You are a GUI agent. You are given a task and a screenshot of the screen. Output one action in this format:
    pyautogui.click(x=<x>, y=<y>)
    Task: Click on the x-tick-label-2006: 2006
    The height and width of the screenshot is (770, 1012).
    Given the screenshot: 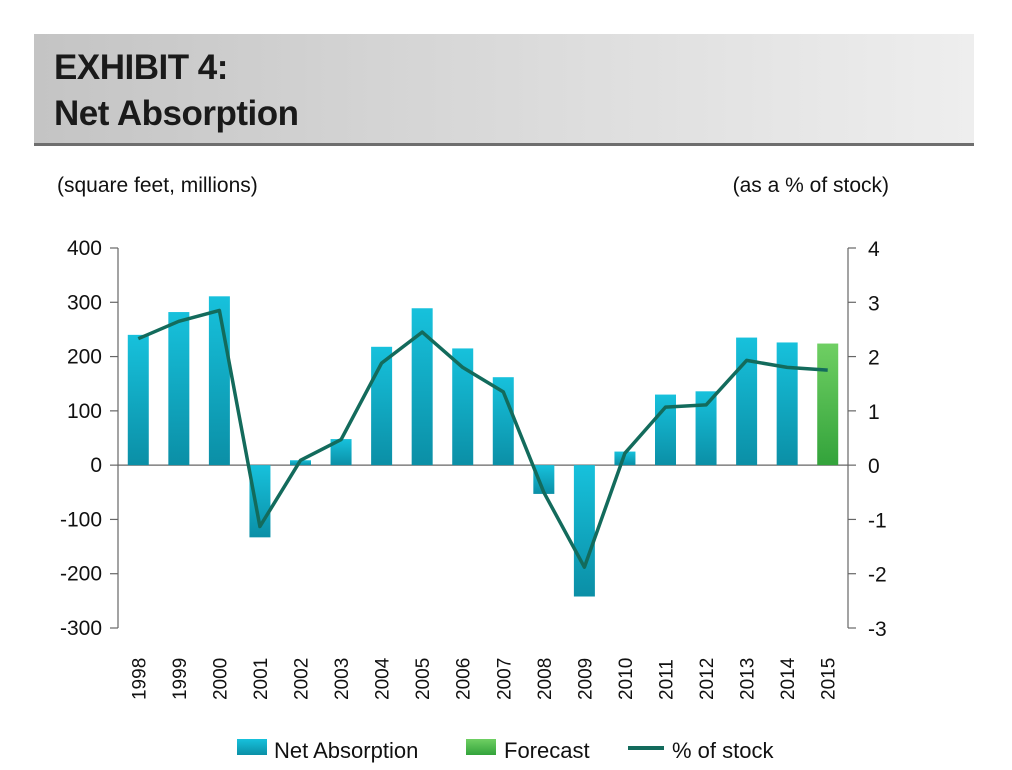 What is the action you would take?
    pyautogui.click(x=464, y=679)
    